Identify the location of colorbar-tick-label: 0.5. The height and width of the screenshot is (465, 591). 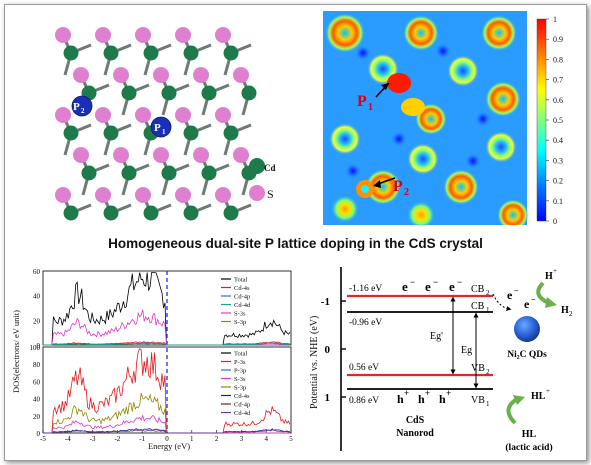
(558, 120).